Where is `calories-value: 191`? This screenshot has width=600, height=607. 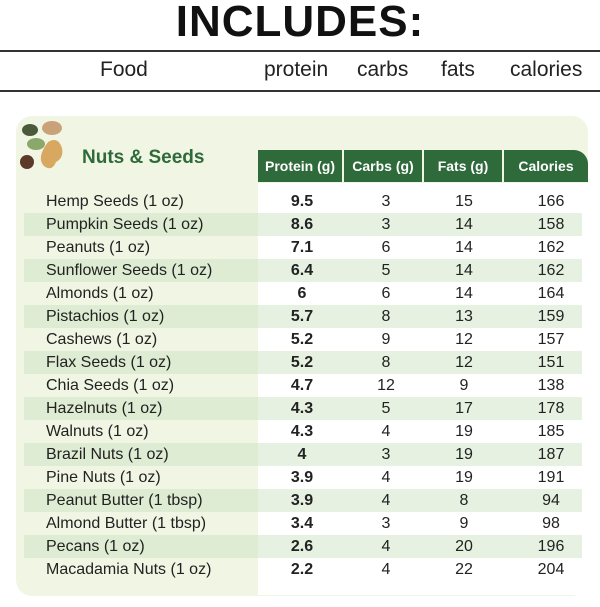 calories-value: 191 is located at coordinates (551, 477).